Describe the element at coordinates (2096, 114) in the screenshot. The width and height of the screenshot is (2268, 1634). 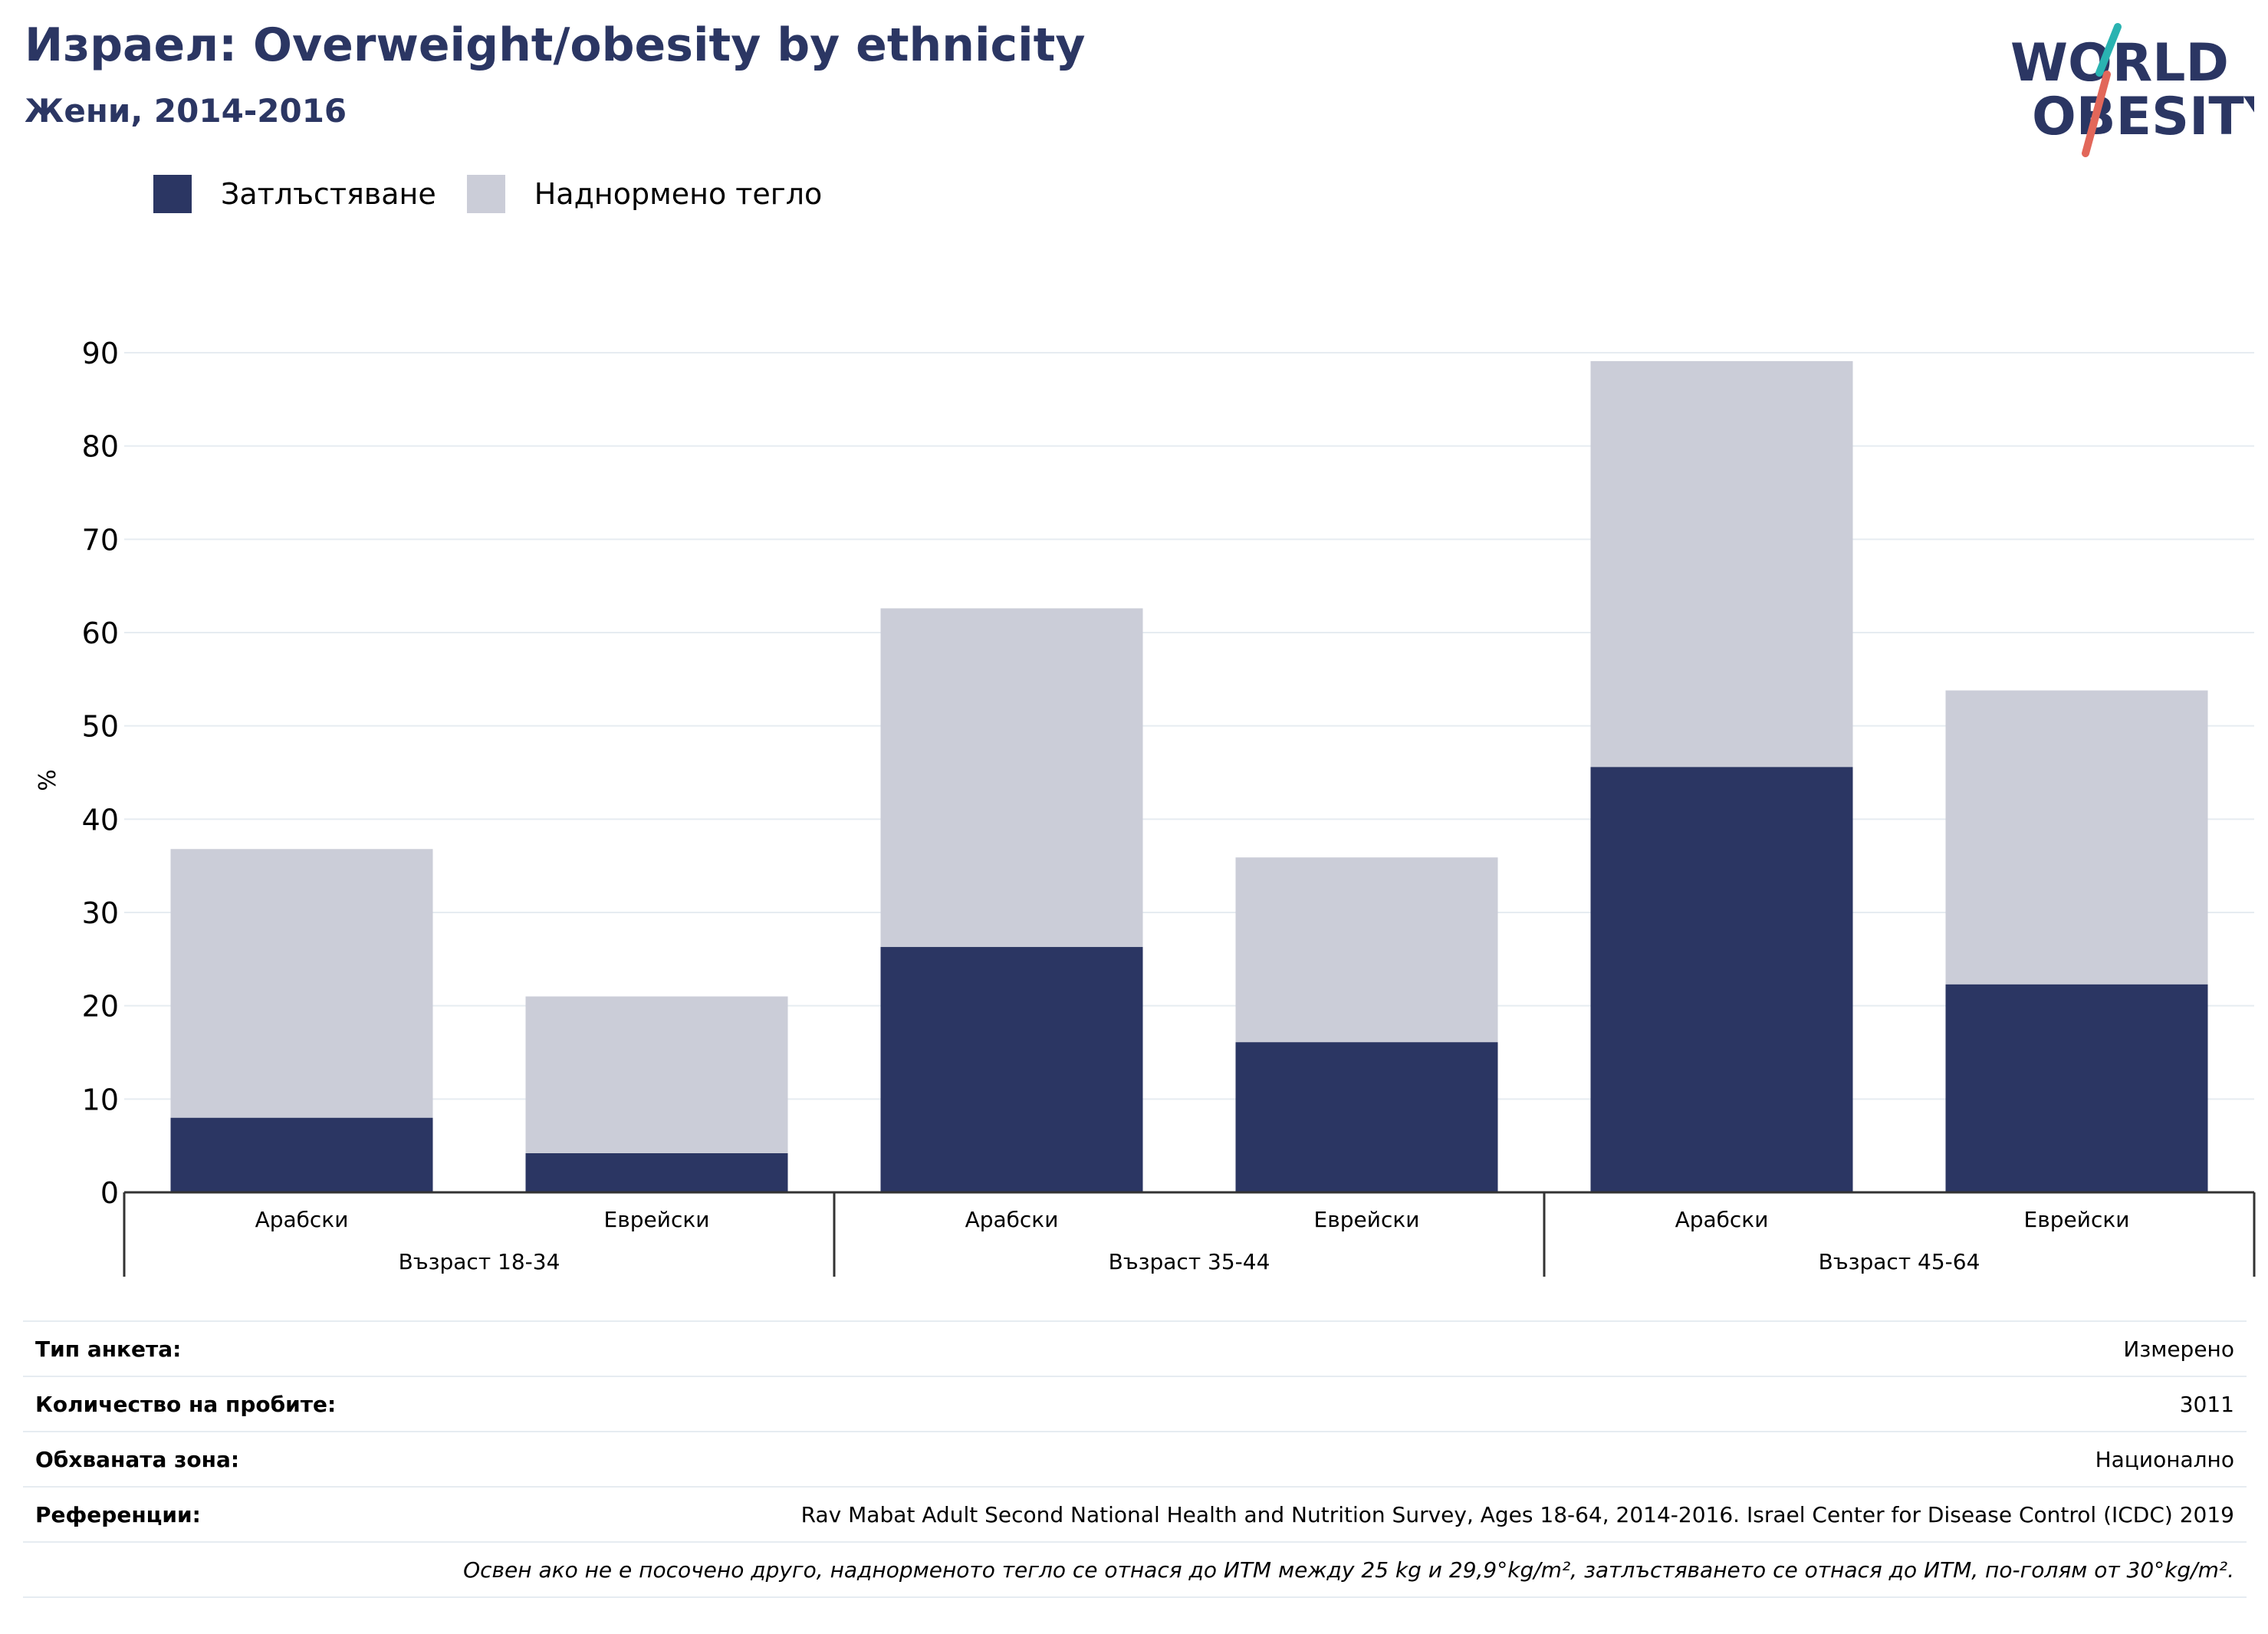
I see `logo-accent-coral` at that location.